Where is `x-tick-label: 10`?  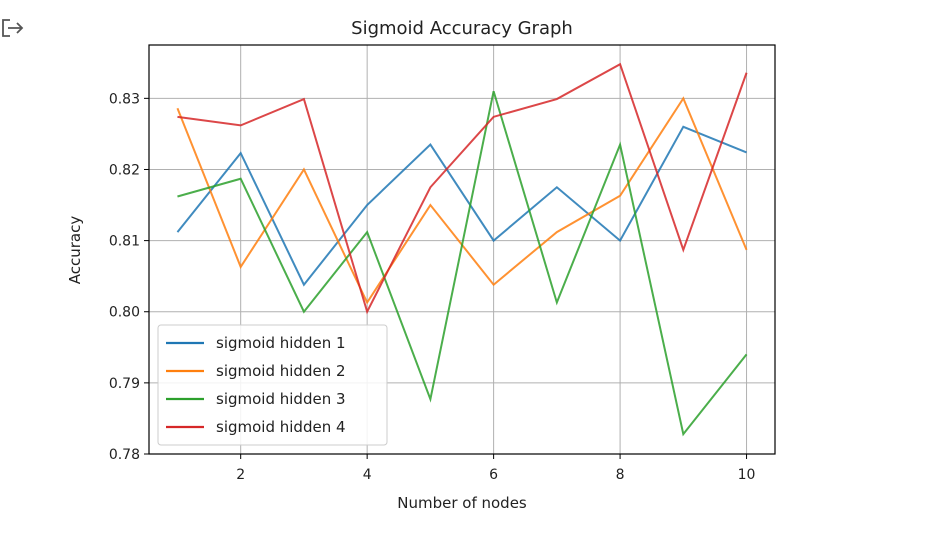 x-tick-label: 10 is located at coordinates (747, 475).